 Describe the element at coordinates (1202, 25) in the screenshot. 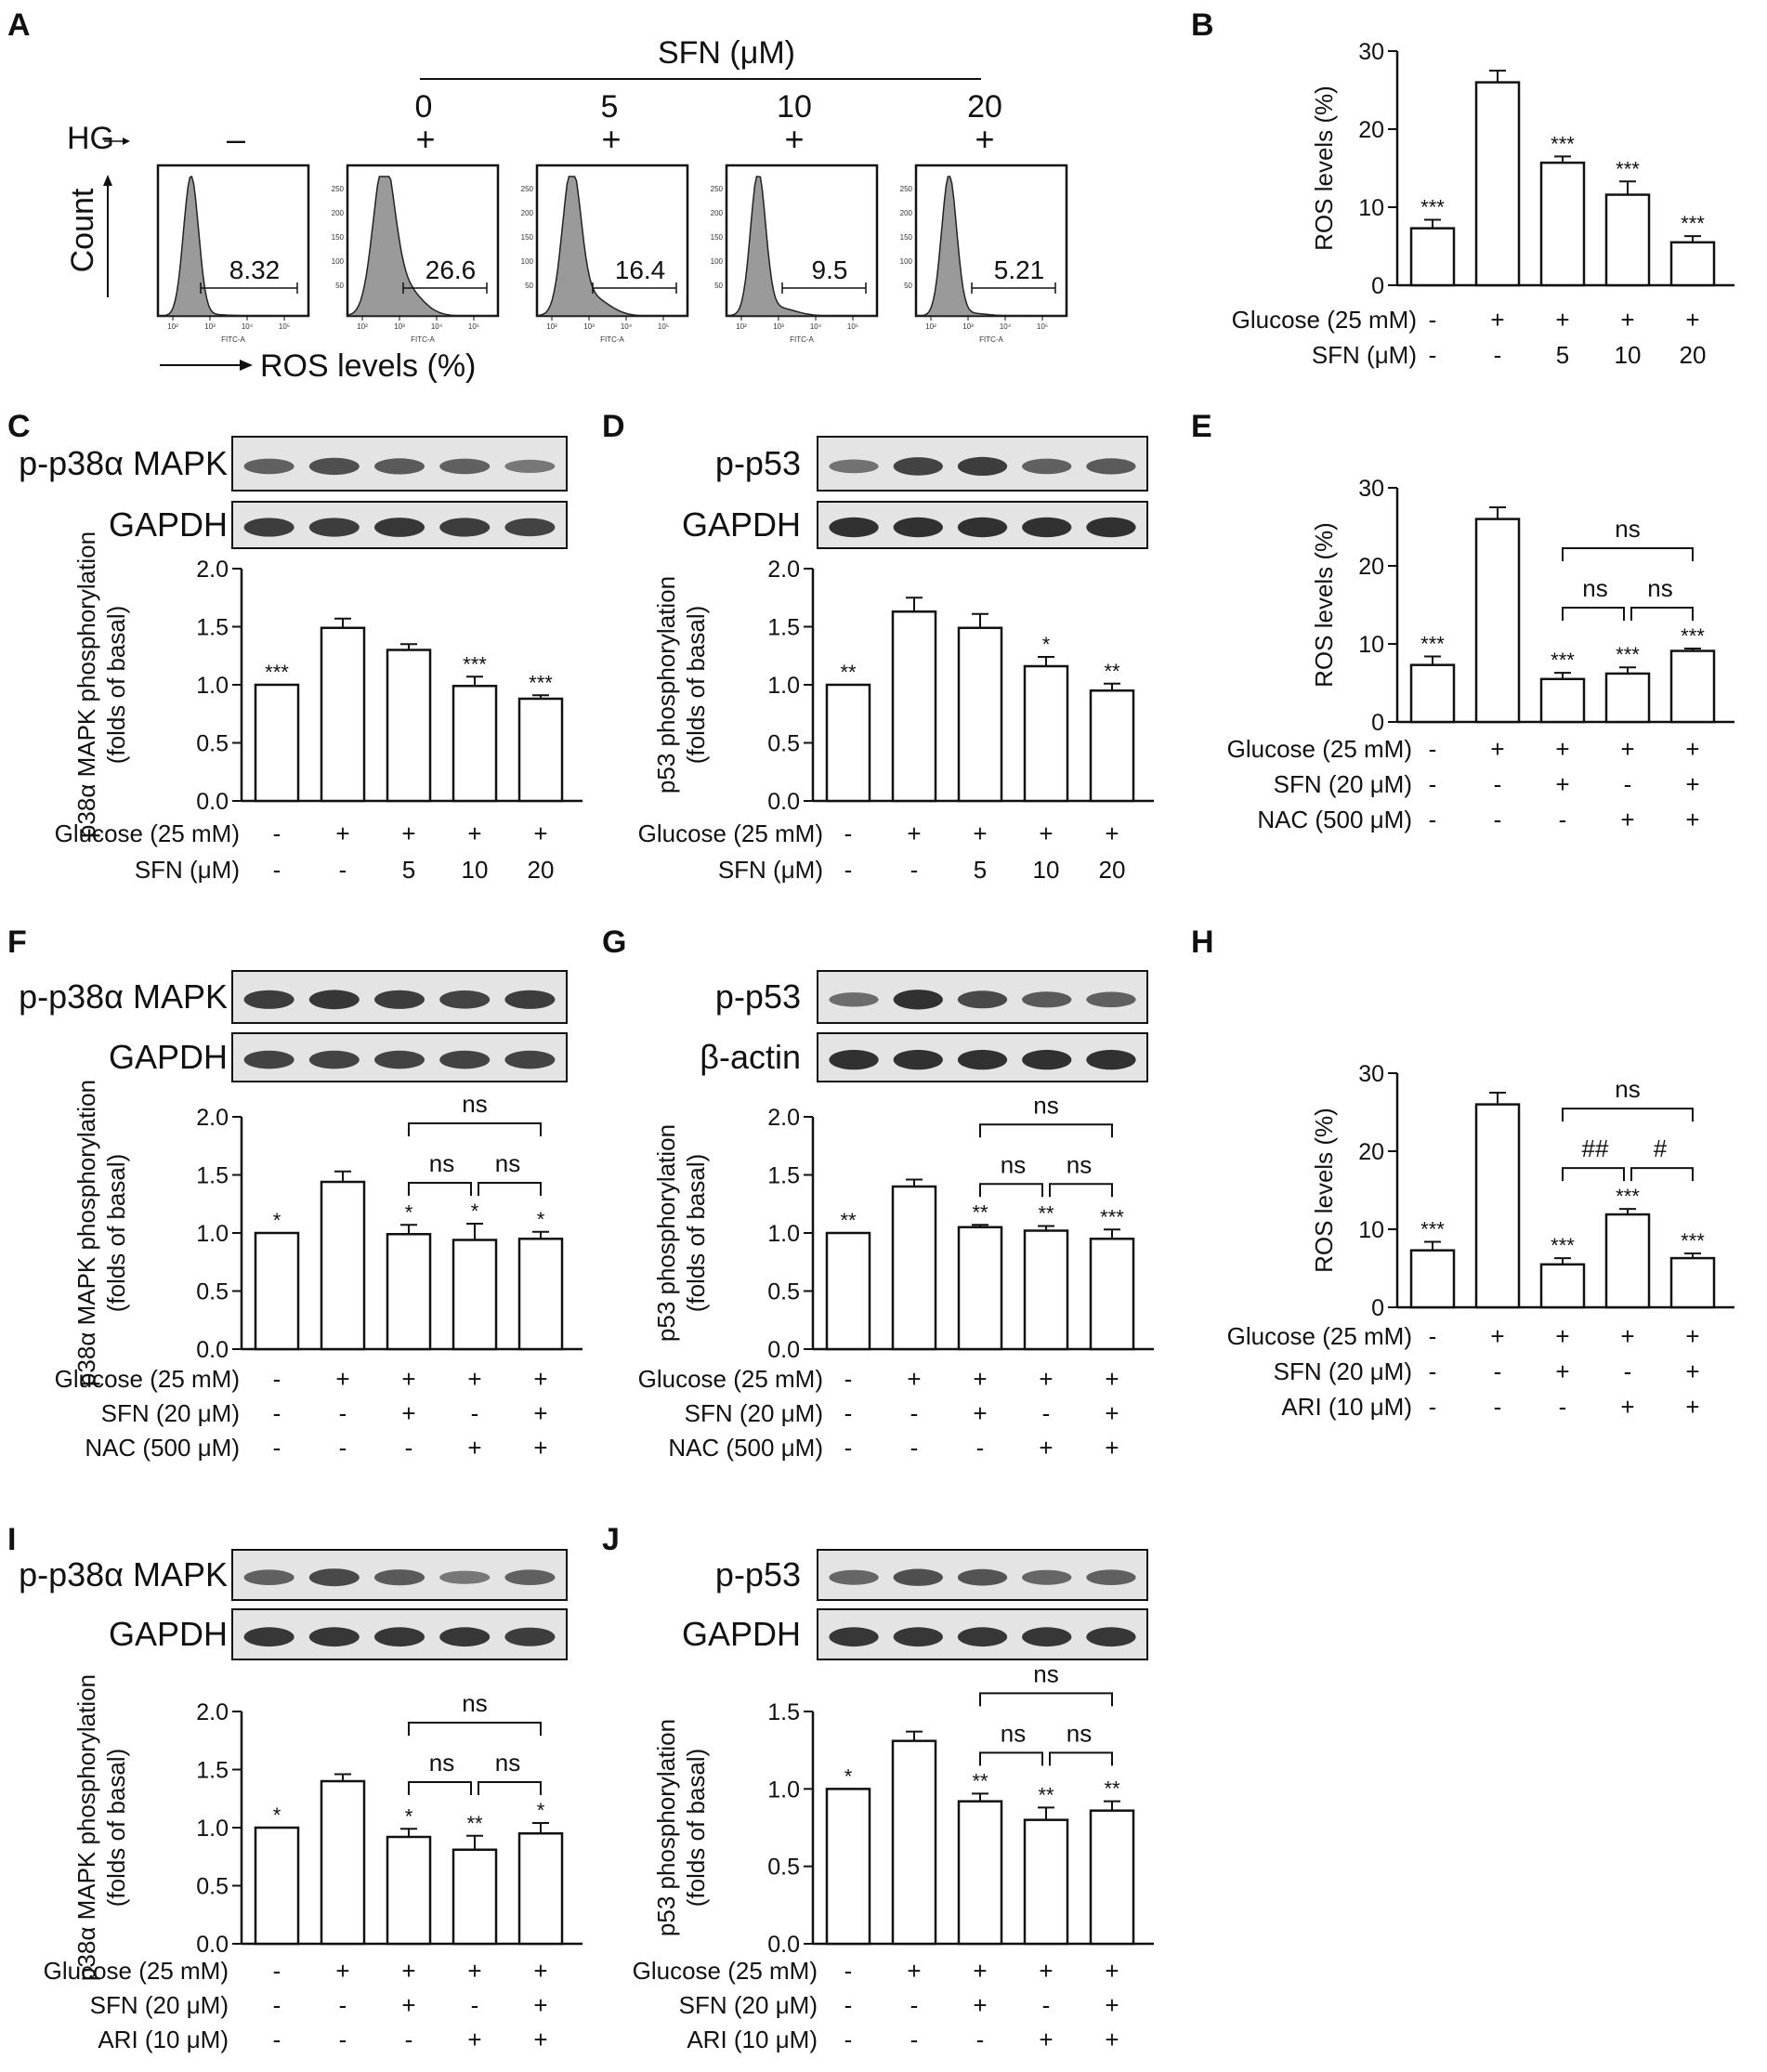

I see `panel-letter: B` at that location.